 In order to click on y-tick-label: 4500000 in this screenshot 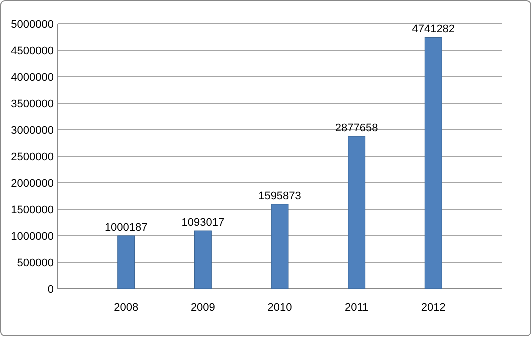, I will do `click(32, 51)`.